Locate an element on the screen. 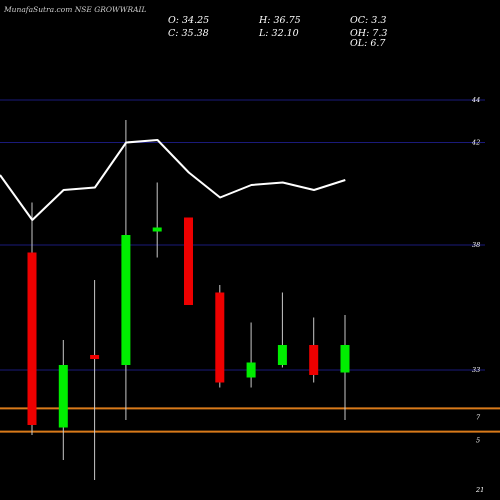  open-value: O: 34.25 is located at coordinates (188, 20).